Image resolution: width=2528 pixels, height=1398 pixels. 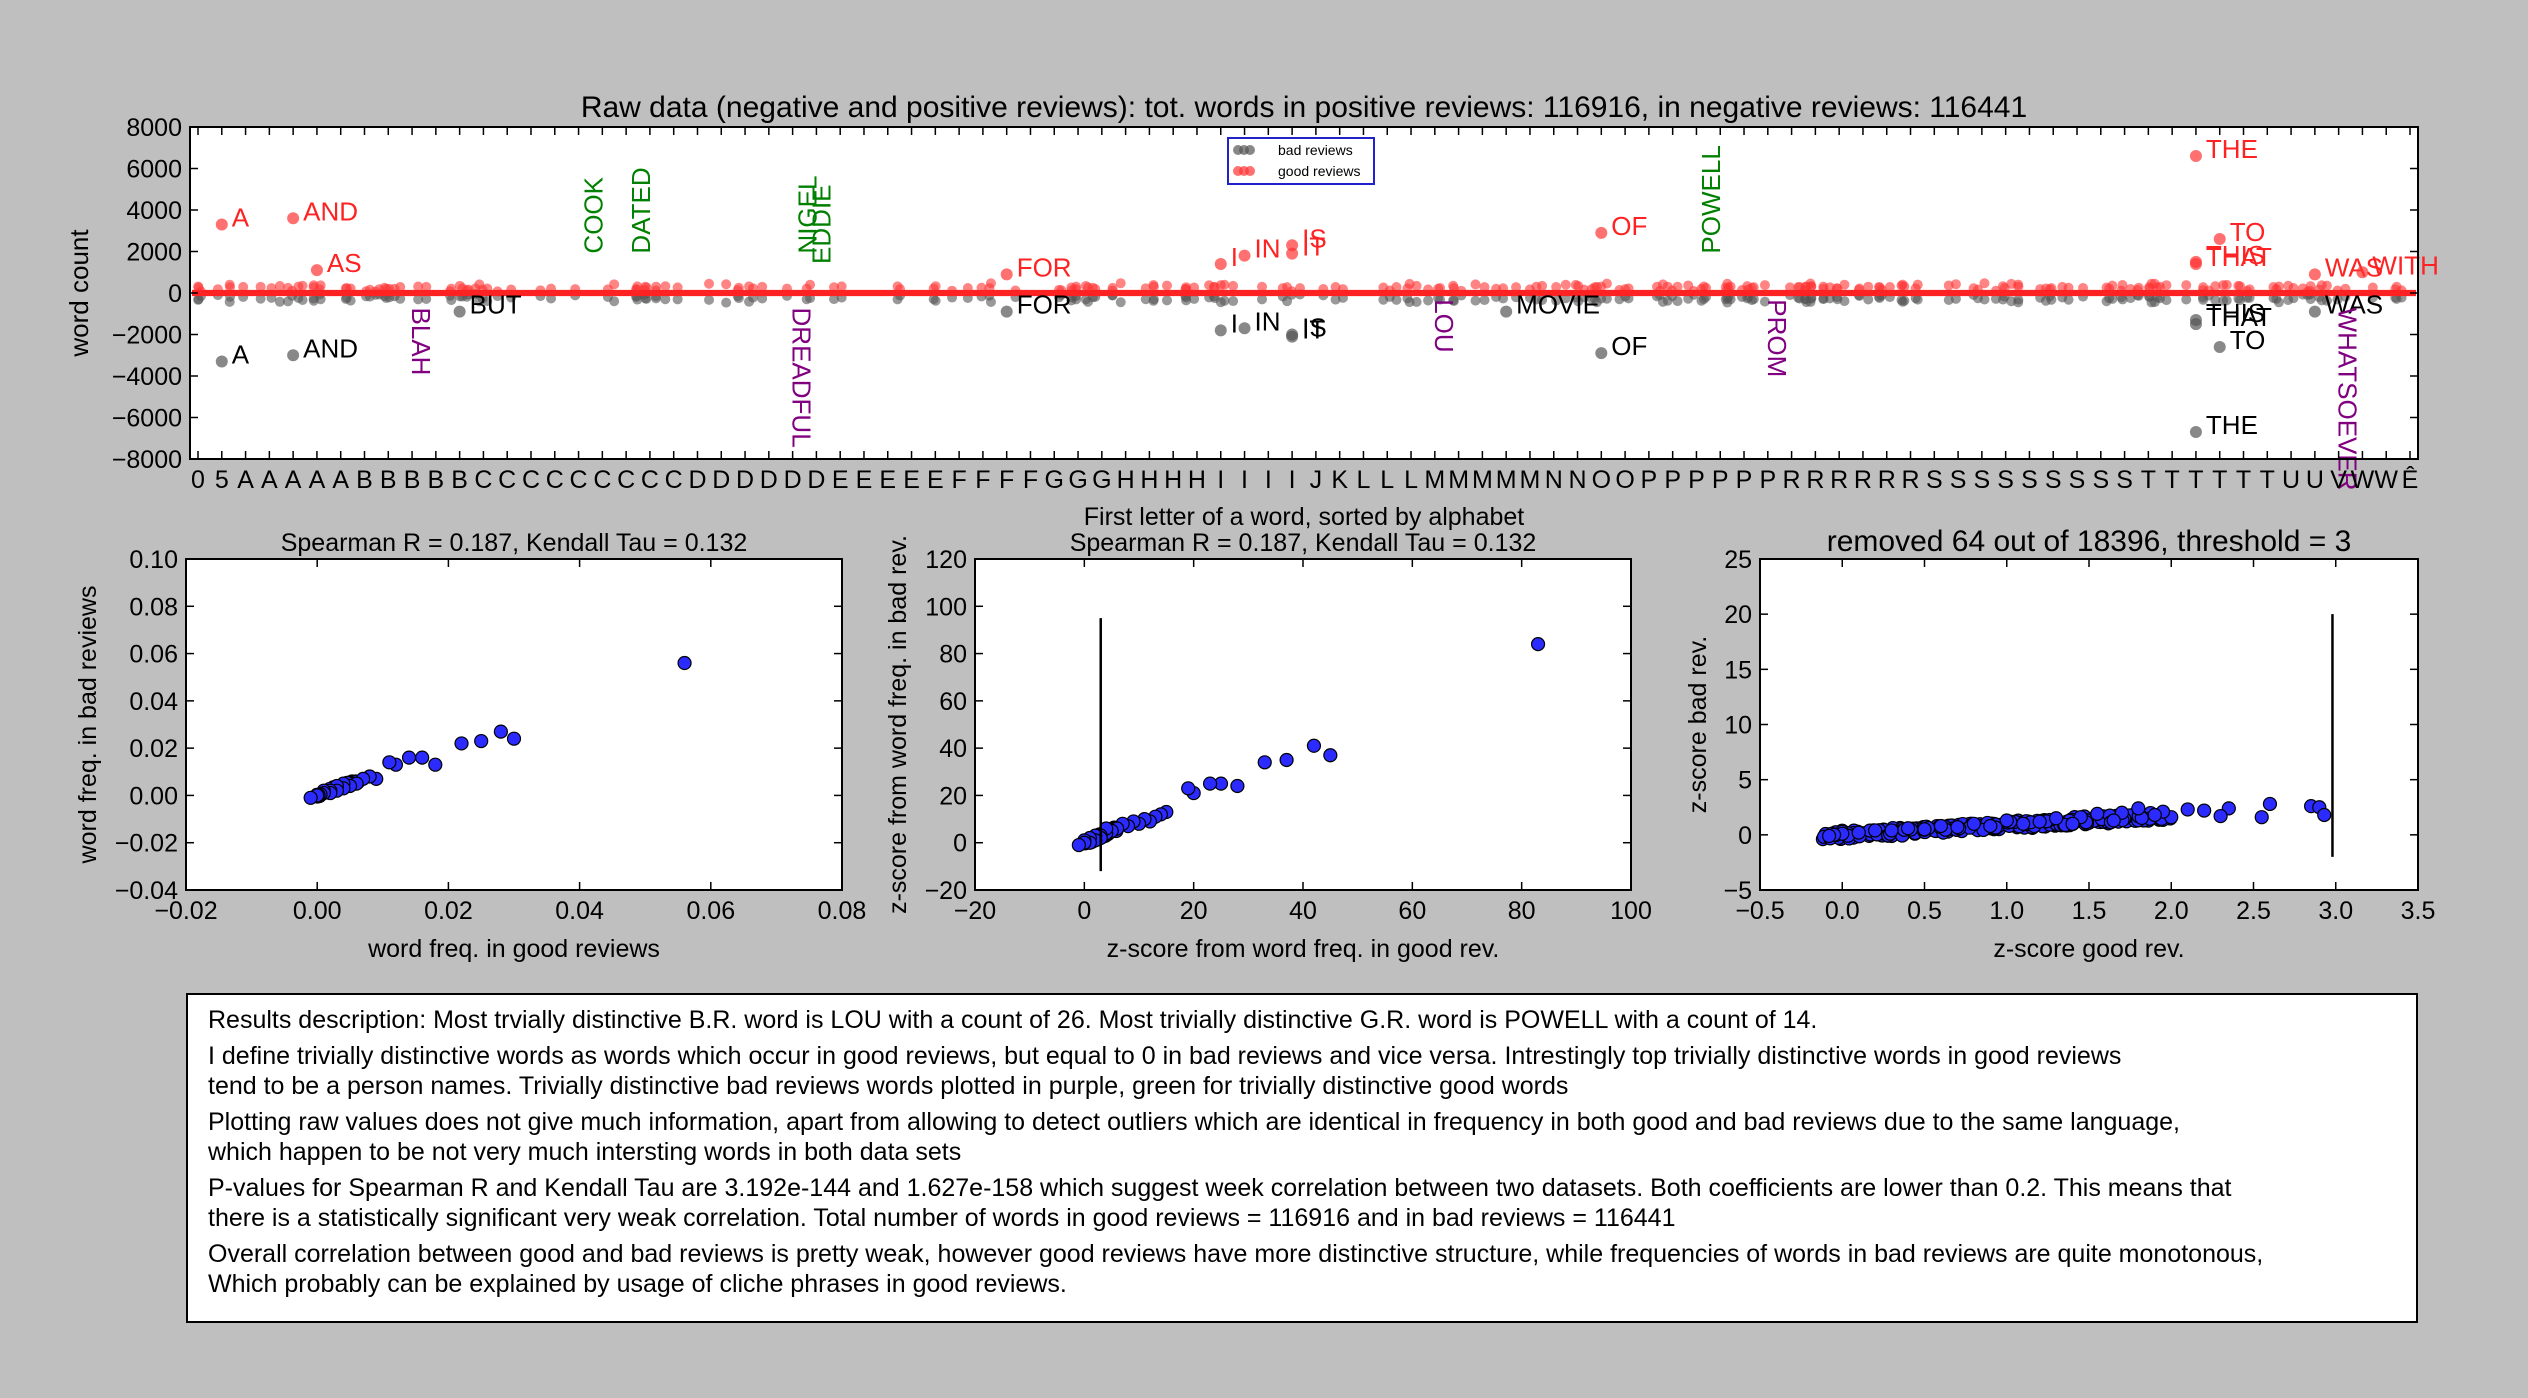 I want to click on x-tick-label: 0.08, so click(x=842, y=911).